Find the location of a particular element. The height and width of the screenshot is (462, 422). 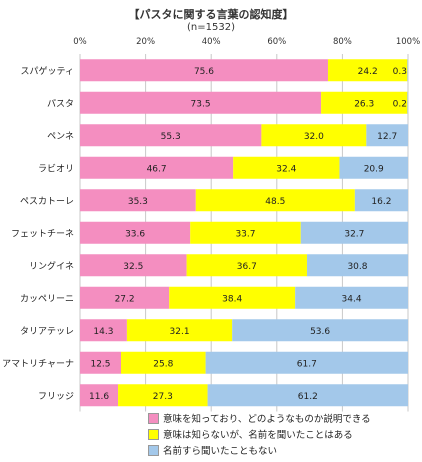

data-label: 53.6 is located at coordinates (320, 332).